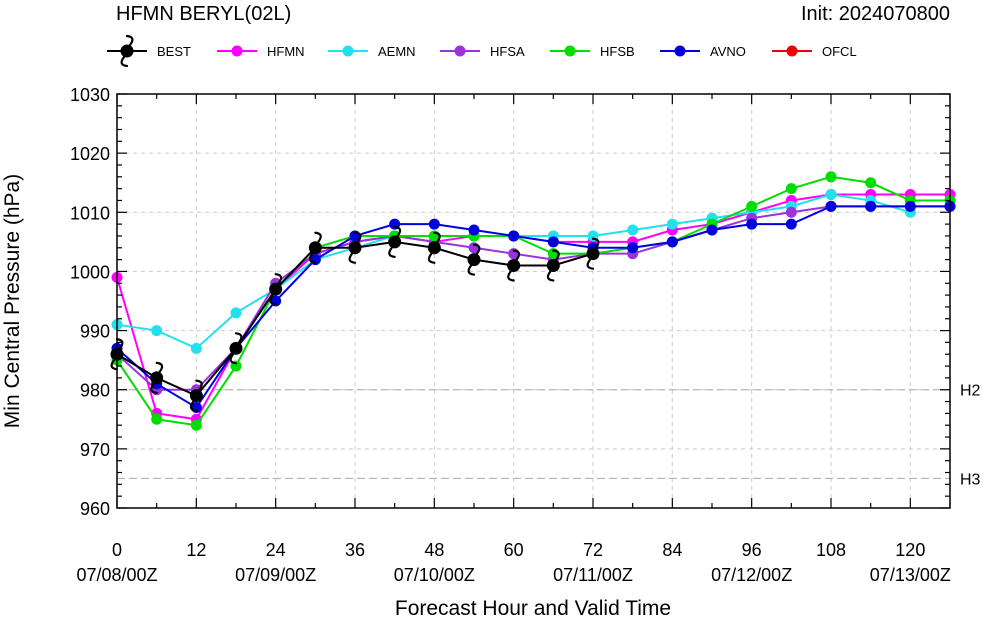 The height and width of the screenshot is (618, 984). What do you see at coordinates (791, 212) in the screenshot?
I see `point-hfsa` at bounding box center [791, 212].